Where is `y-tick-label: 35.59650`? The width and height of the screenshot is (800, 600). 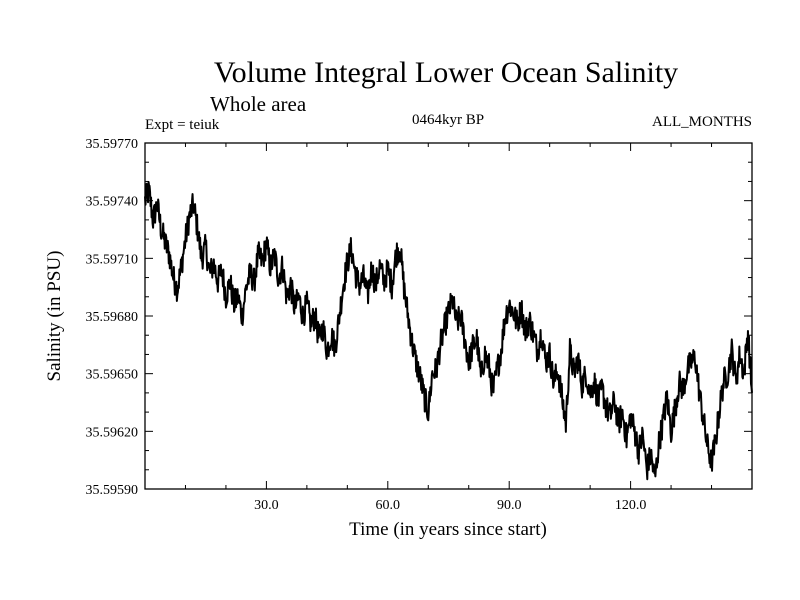 y-tick-label: 35.59650 is located at coordinates (112, 375).